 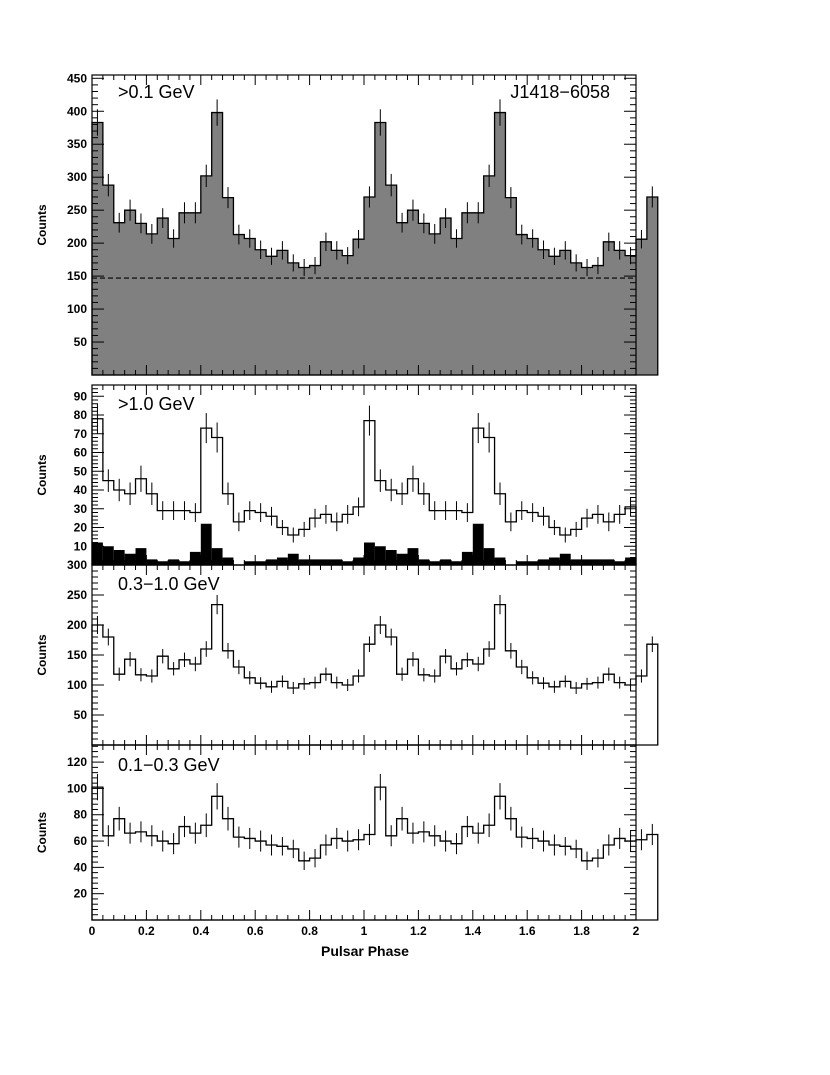 I want to click on x-tick-label: 0.6, so click(x=255, y=931).